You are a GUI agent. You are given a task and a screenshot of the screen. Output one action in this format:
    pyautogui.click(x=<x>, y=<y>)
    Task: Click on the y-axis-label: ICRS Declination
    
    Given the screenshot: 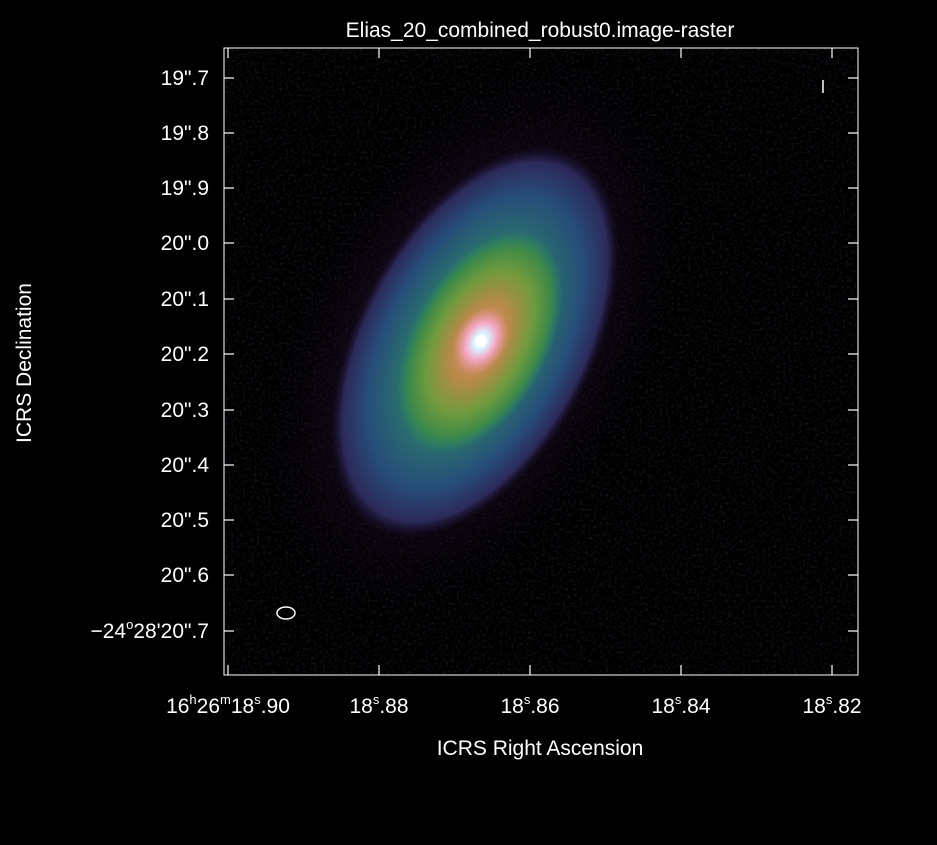 What is the action you would take?
    pyautogui.click(x=24, y=363)
    